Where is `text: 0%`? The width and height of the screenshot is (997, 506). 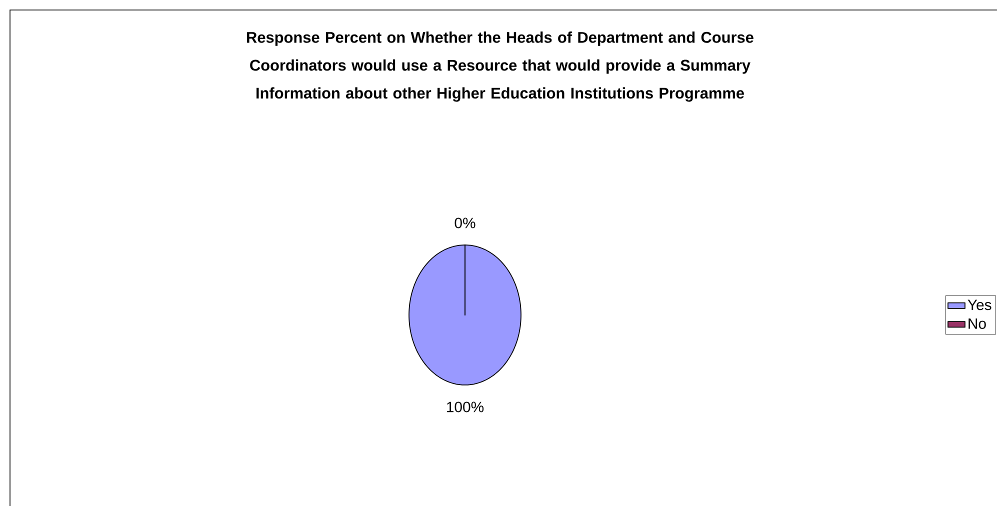 text: 0% is located at coordinates (465, 223).